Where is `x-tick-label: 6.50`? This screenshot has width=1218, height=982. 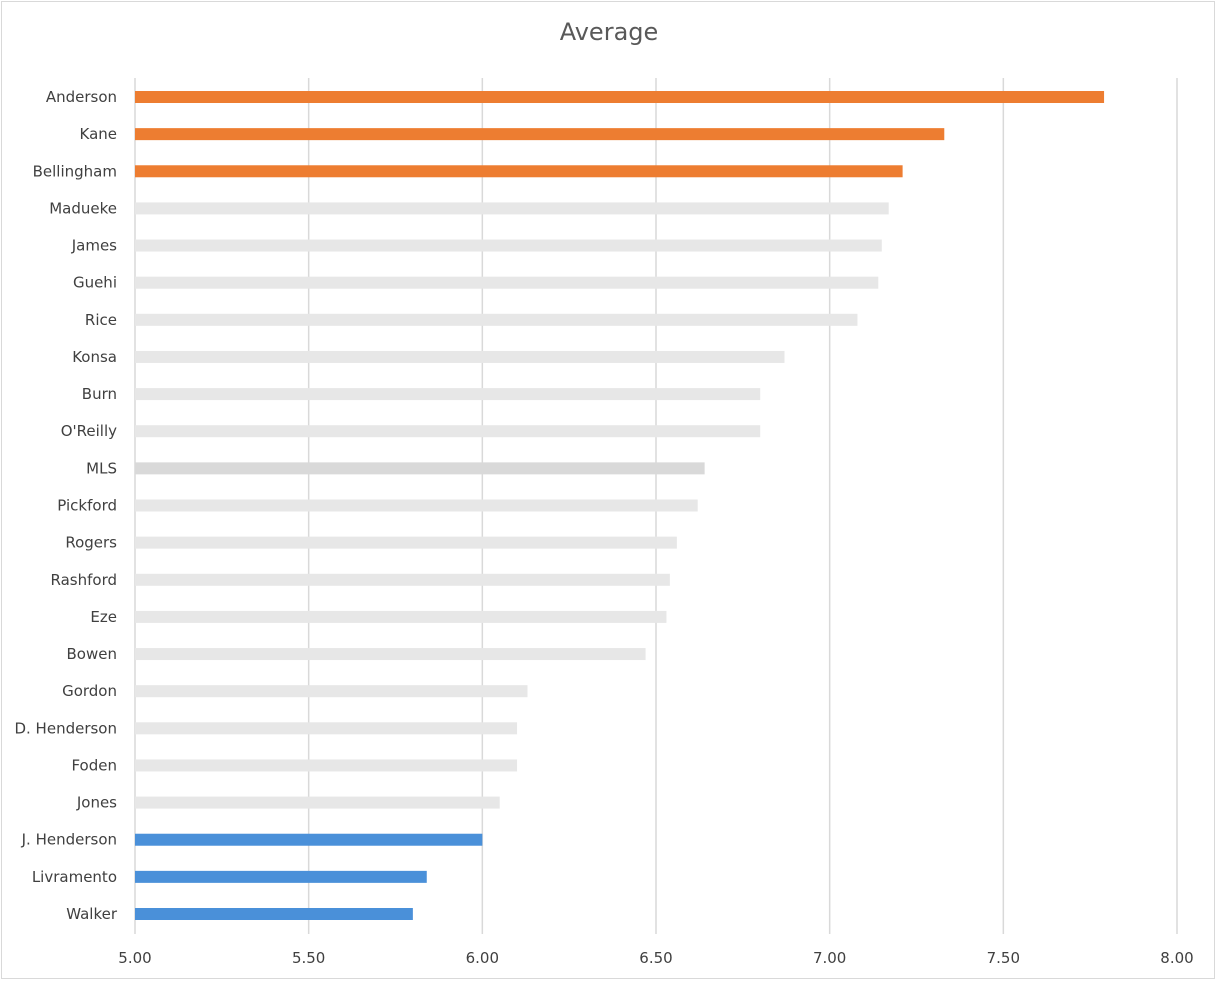 x-tick-label: 6.50 is located at coordinates (655, 958).